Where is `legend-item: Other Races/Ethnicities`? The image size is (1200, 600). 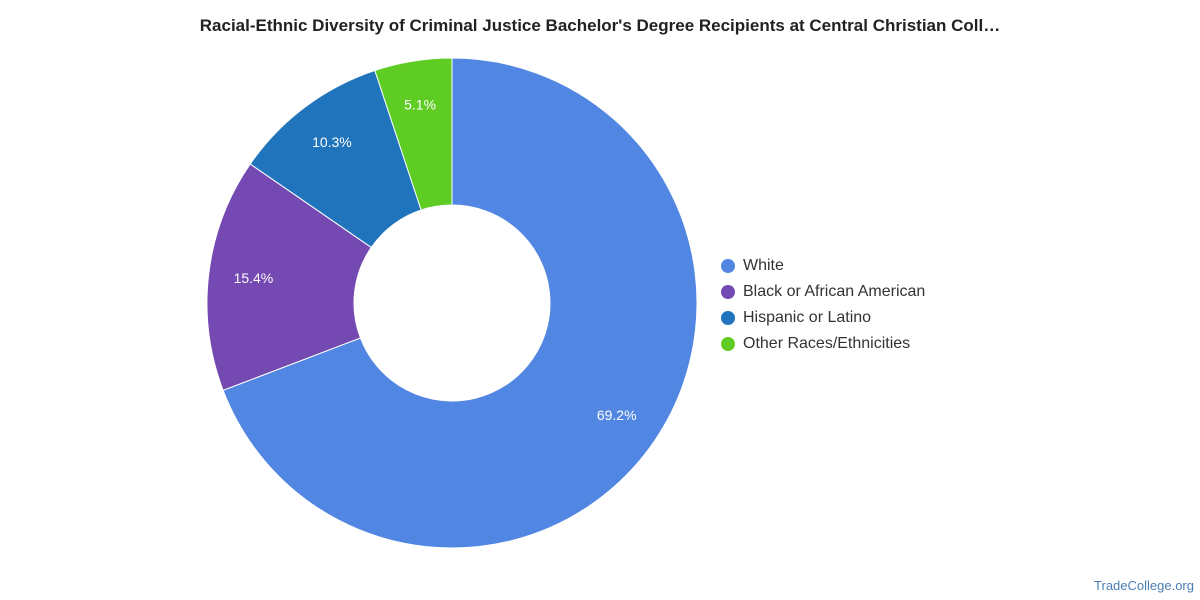 legend-item: Other Races/Ethnicities is located at coordinates (823, 344).